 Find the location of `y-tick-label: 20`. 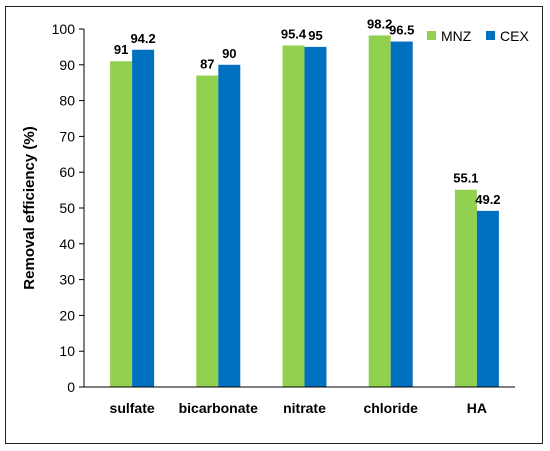

y-tick-label: 20 is located at coordinates (67, 315).